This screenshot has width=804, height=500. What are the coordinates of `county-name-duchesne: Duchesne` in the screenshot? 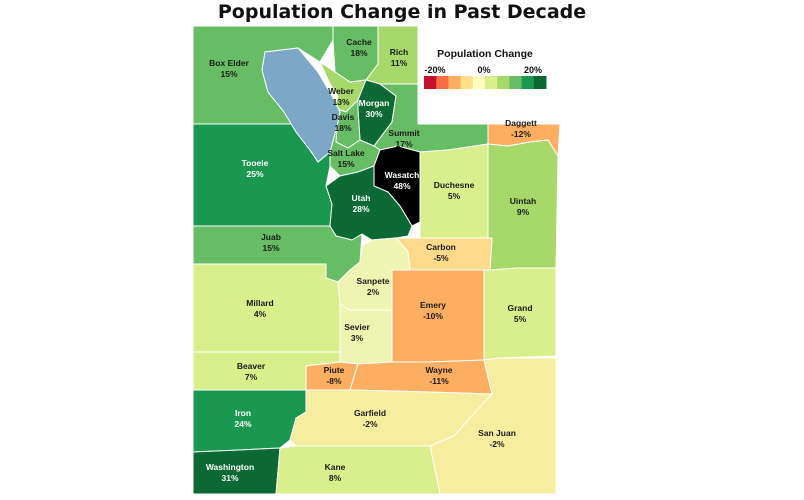 It's located at (454, 185).